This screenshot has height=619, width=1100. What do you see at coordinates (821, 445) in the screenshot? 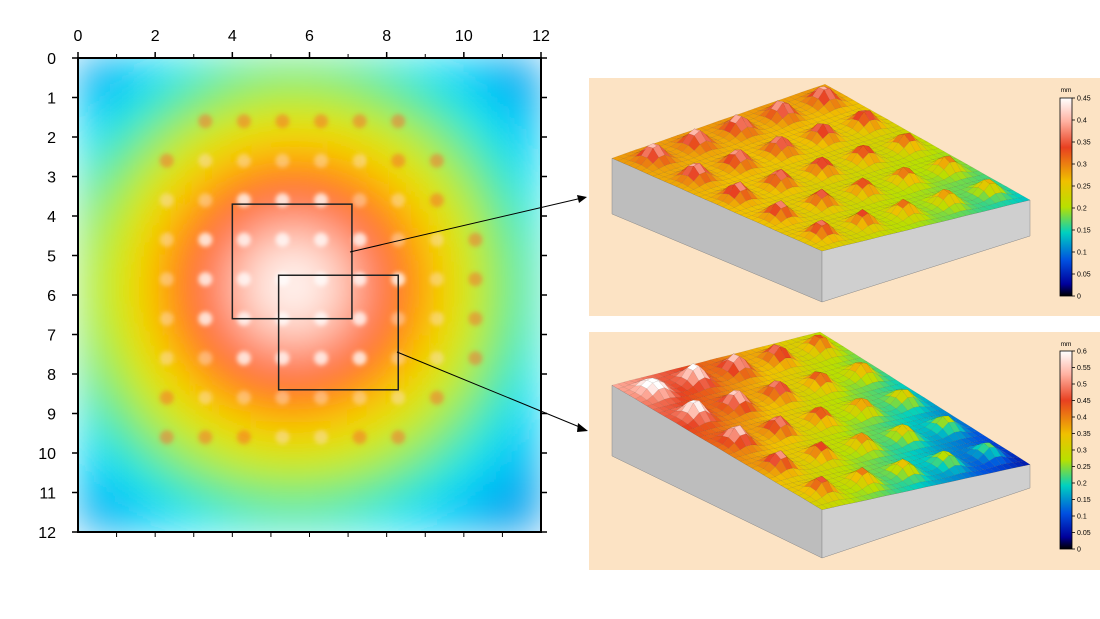
I see `surface-plot-bottom` at bounding box center [821, 445].